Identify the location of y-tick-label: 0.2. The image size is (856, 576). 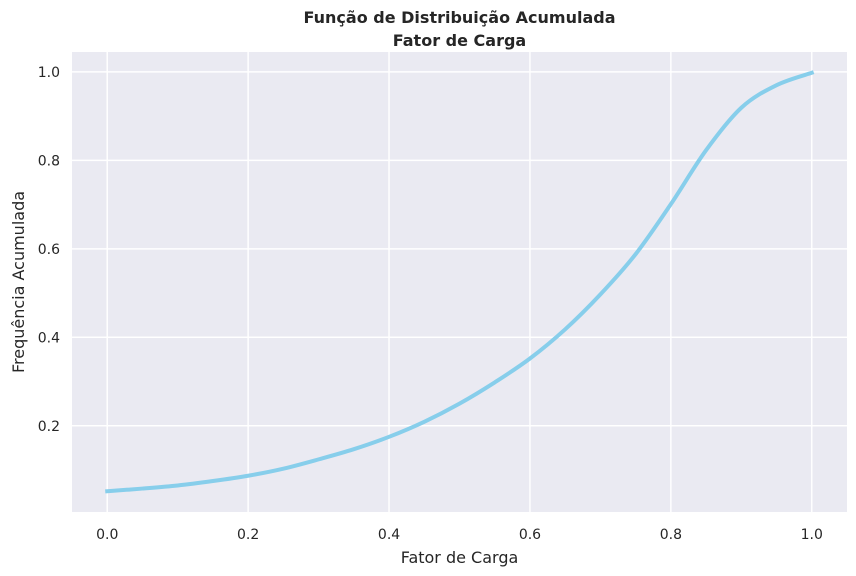
(49, 427).